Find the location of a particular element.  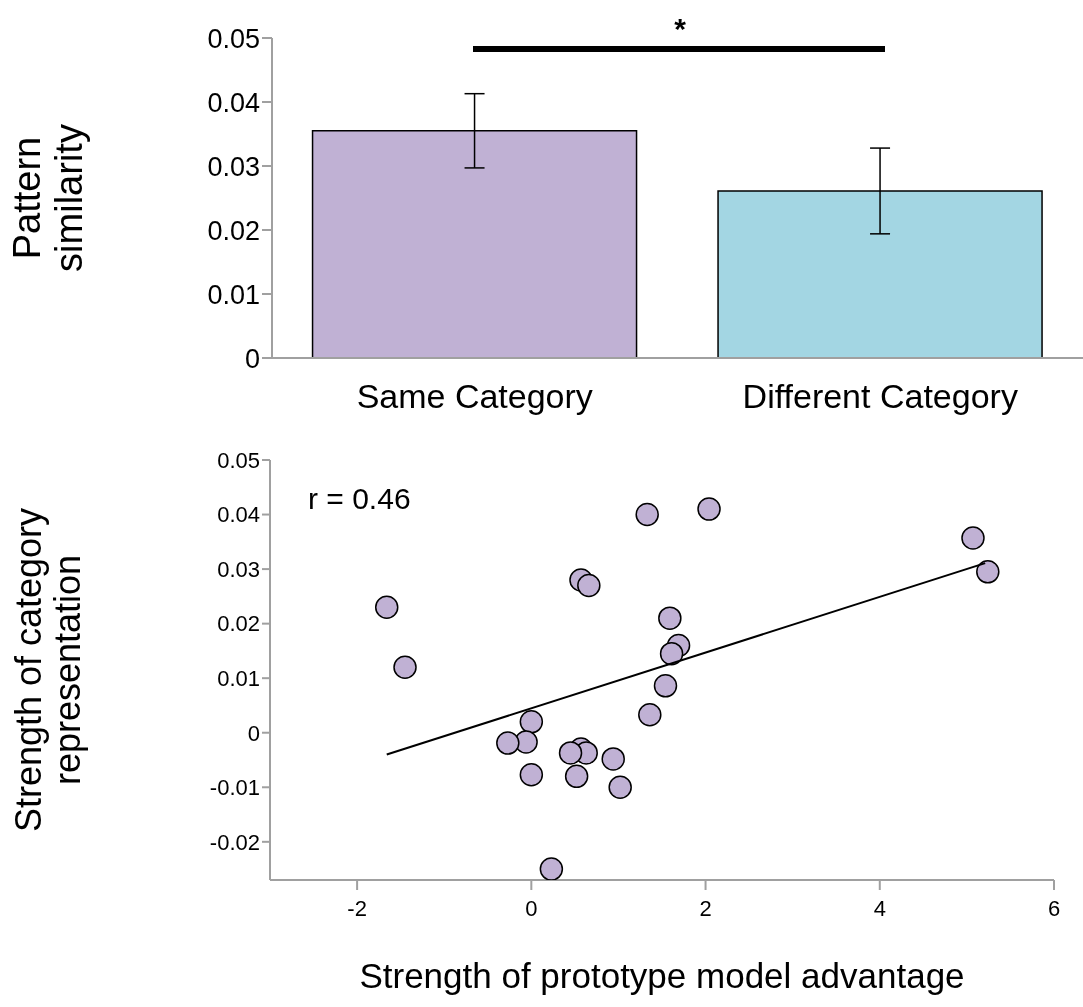

annotation: * is located at coordinates (680, 29).